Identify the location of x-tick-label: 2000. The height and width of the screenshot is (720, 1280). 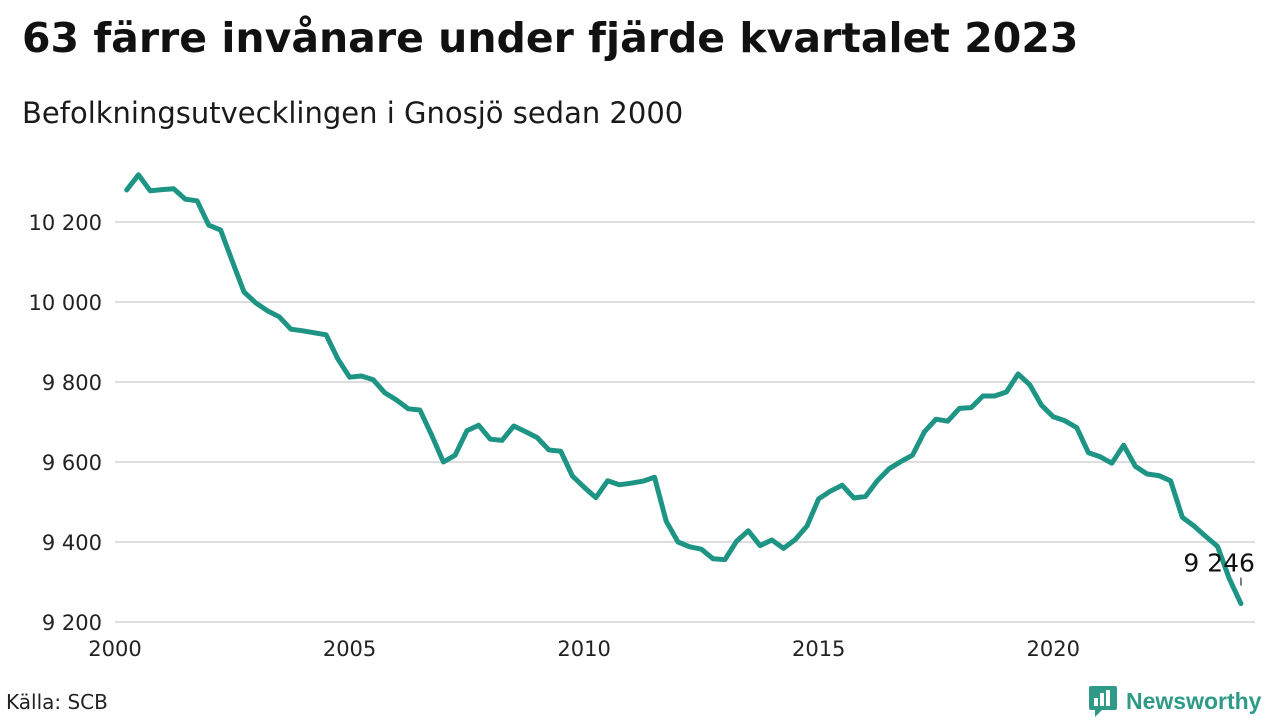
(114, 649).